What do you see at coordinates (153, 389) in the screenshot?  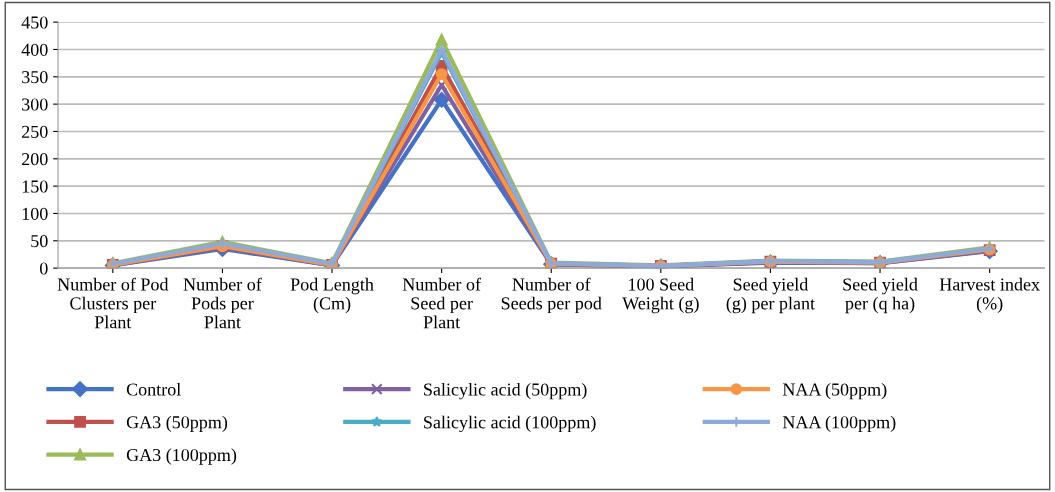 I see `legend-label: Control` at bounding box center [153, 389].